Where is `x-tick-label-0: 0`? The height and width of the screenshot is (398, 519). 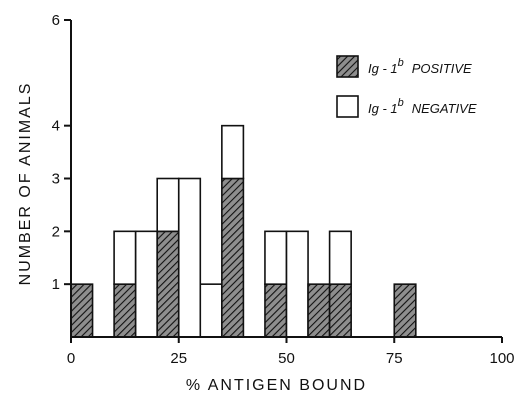
x-tick-label-0: 0 is located at coordinates (71, 358).